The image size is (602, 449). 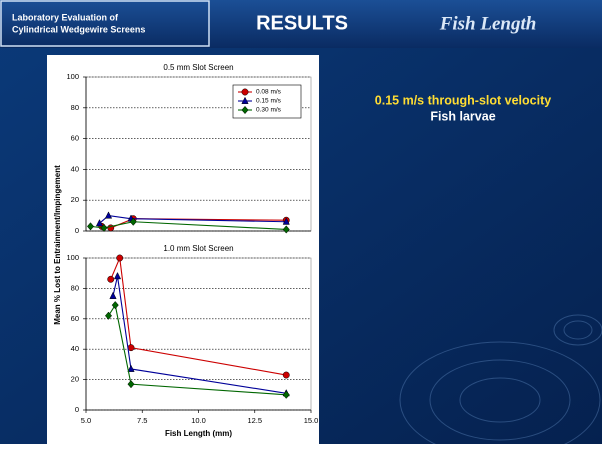 I want to click on topic-title: Fish Length, so click(x=488, y=23).